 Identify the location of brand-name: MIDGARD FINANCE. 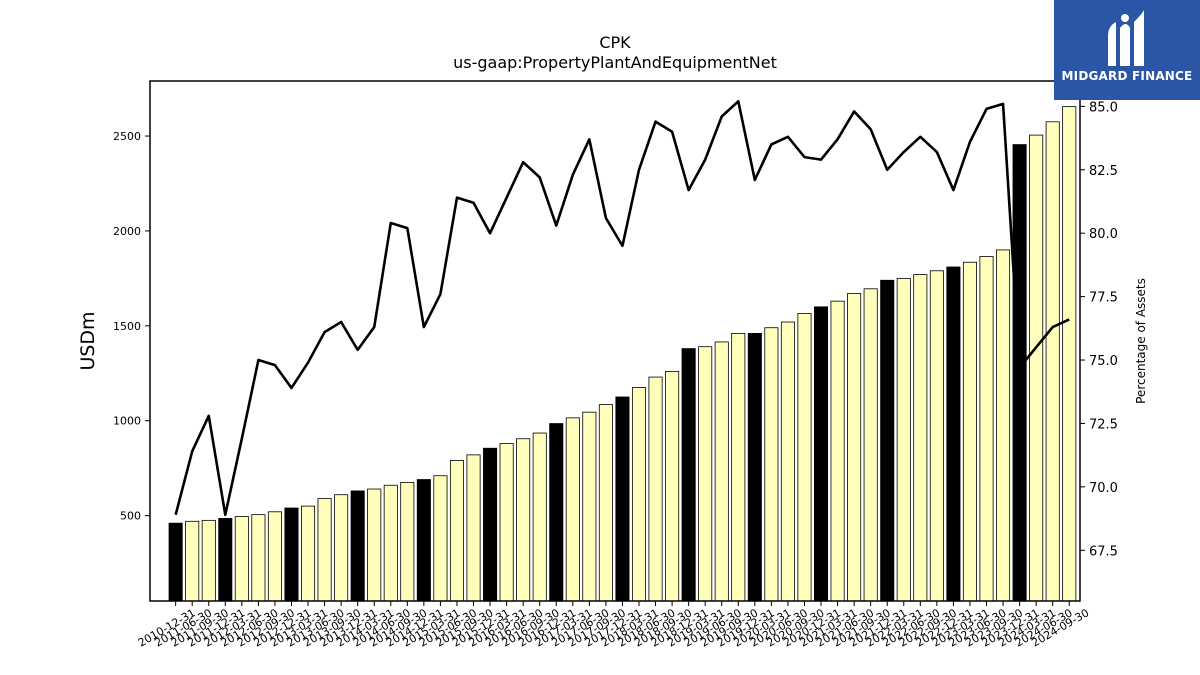
(1127, 76).